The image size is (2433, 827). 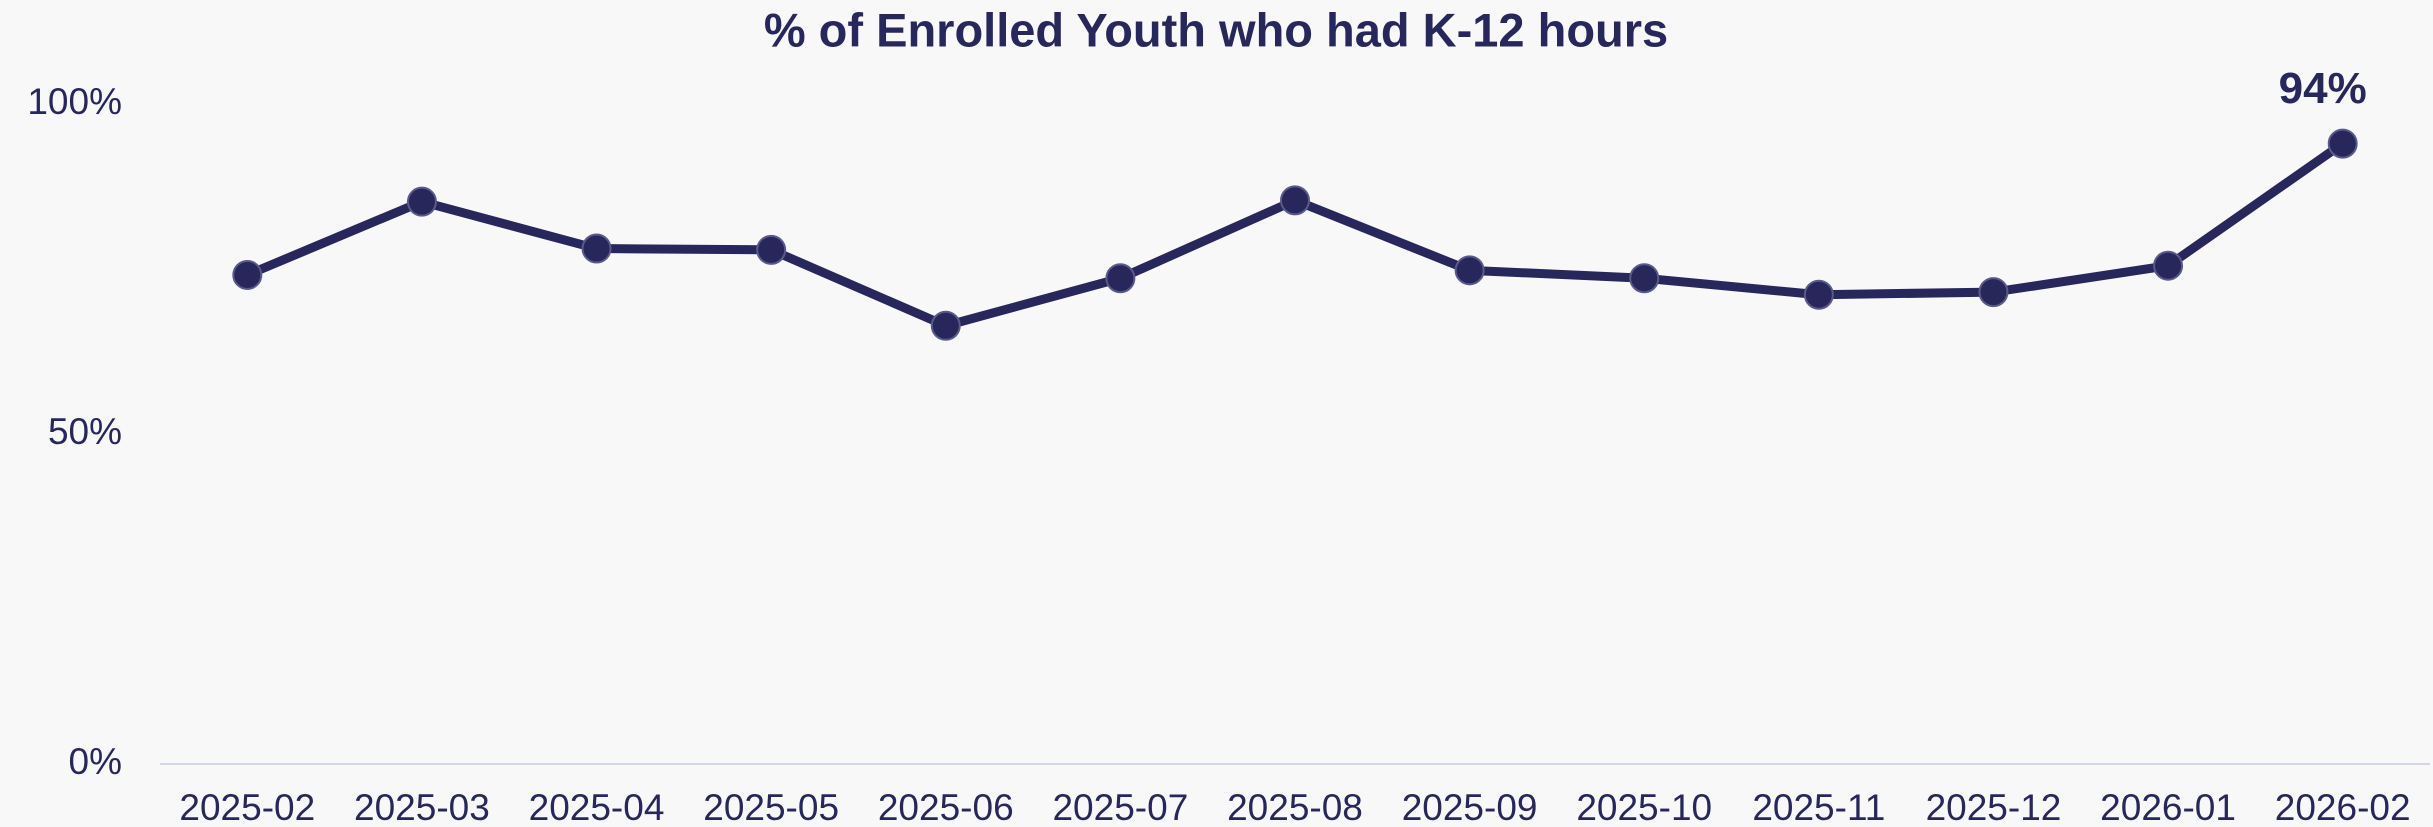 I want to click on y-tick-label: 0%, so click(x=95, y=761).